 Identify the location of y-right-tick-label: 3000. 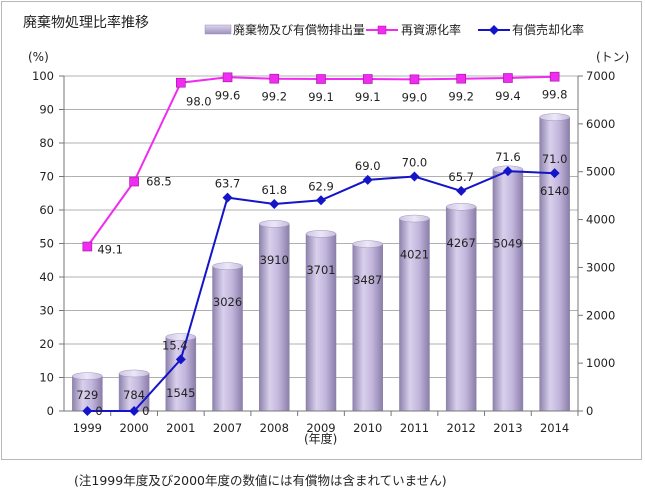
(600, 267).